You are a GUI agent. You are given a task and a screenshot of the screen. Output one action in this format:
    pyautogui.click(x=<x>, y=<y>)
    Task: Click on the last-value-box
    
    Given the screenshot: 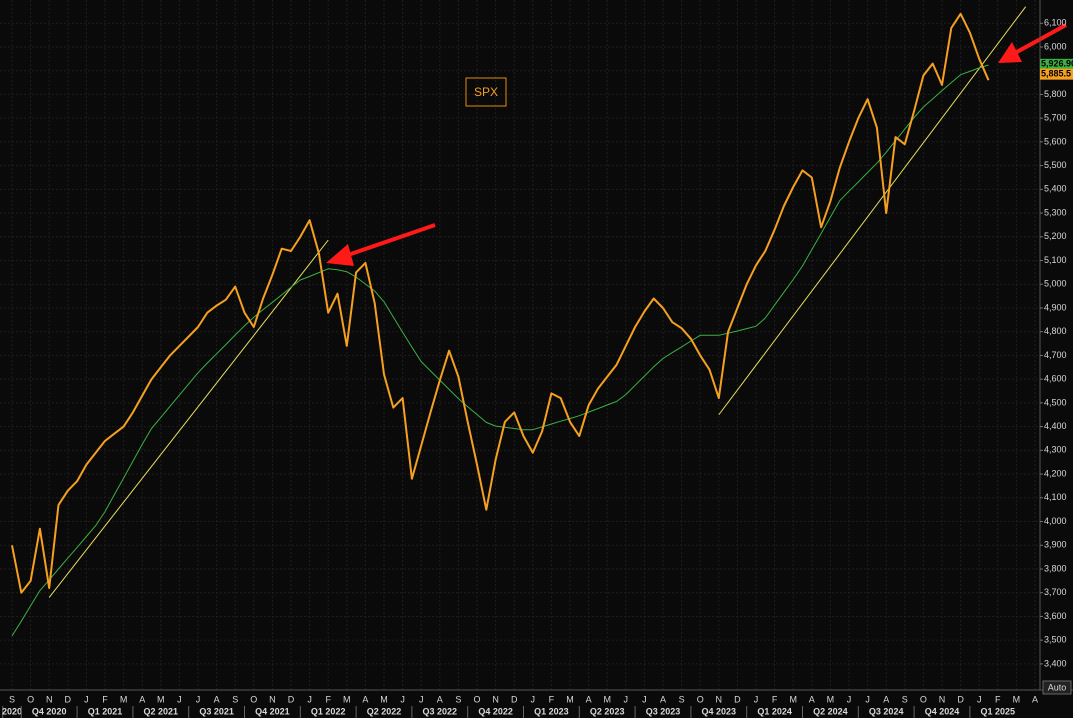 What is the action you would take?
    pyautogui.click(x=1056, y=74)
    